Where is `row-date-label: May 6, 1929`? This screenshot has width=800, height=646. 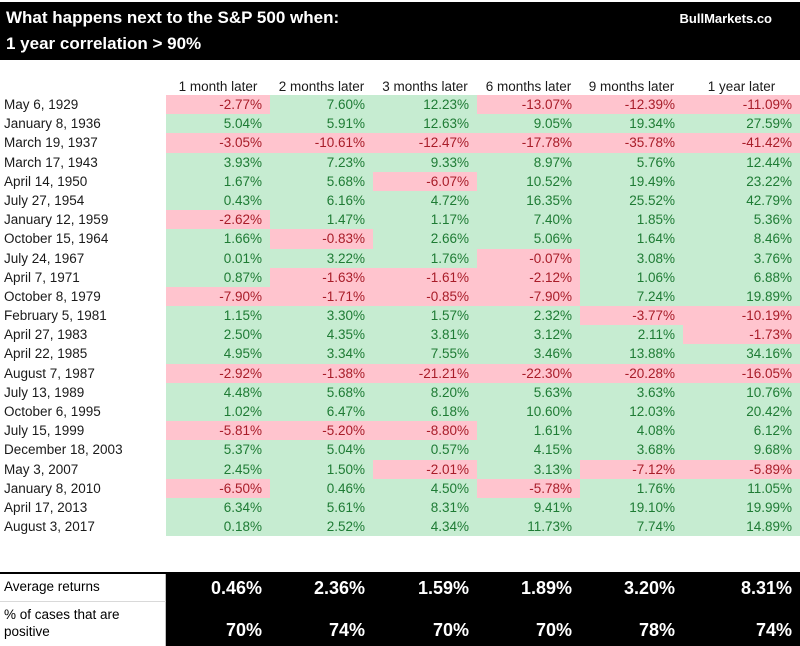
row-date-label: May 6, 1929 is located at coordinates (83, 105).